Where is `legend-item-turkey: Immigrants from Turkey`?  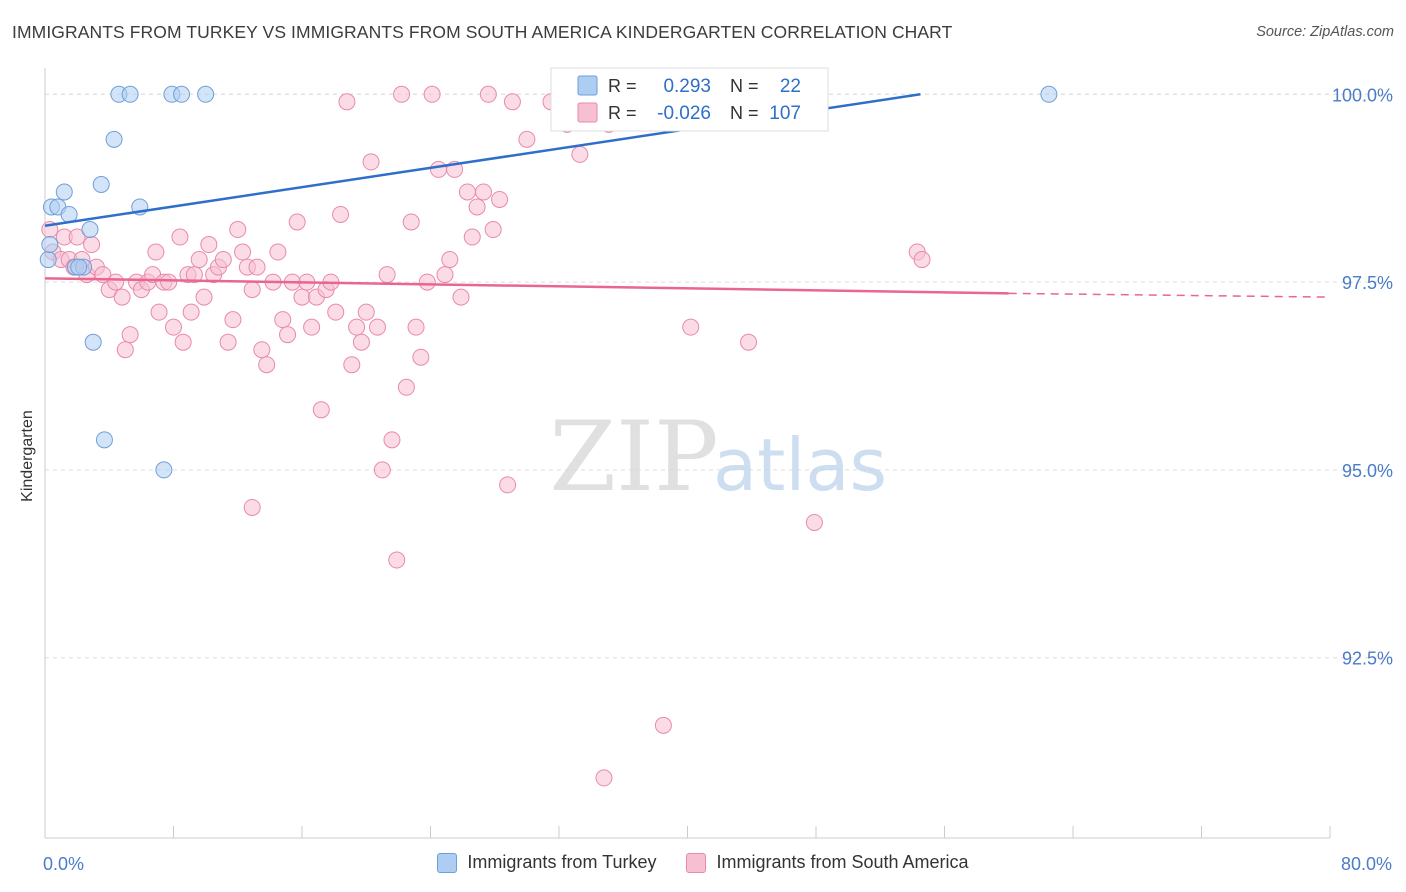 legend-item-turkey: Immigrants from Turkey is located at coordinates (546, 862).